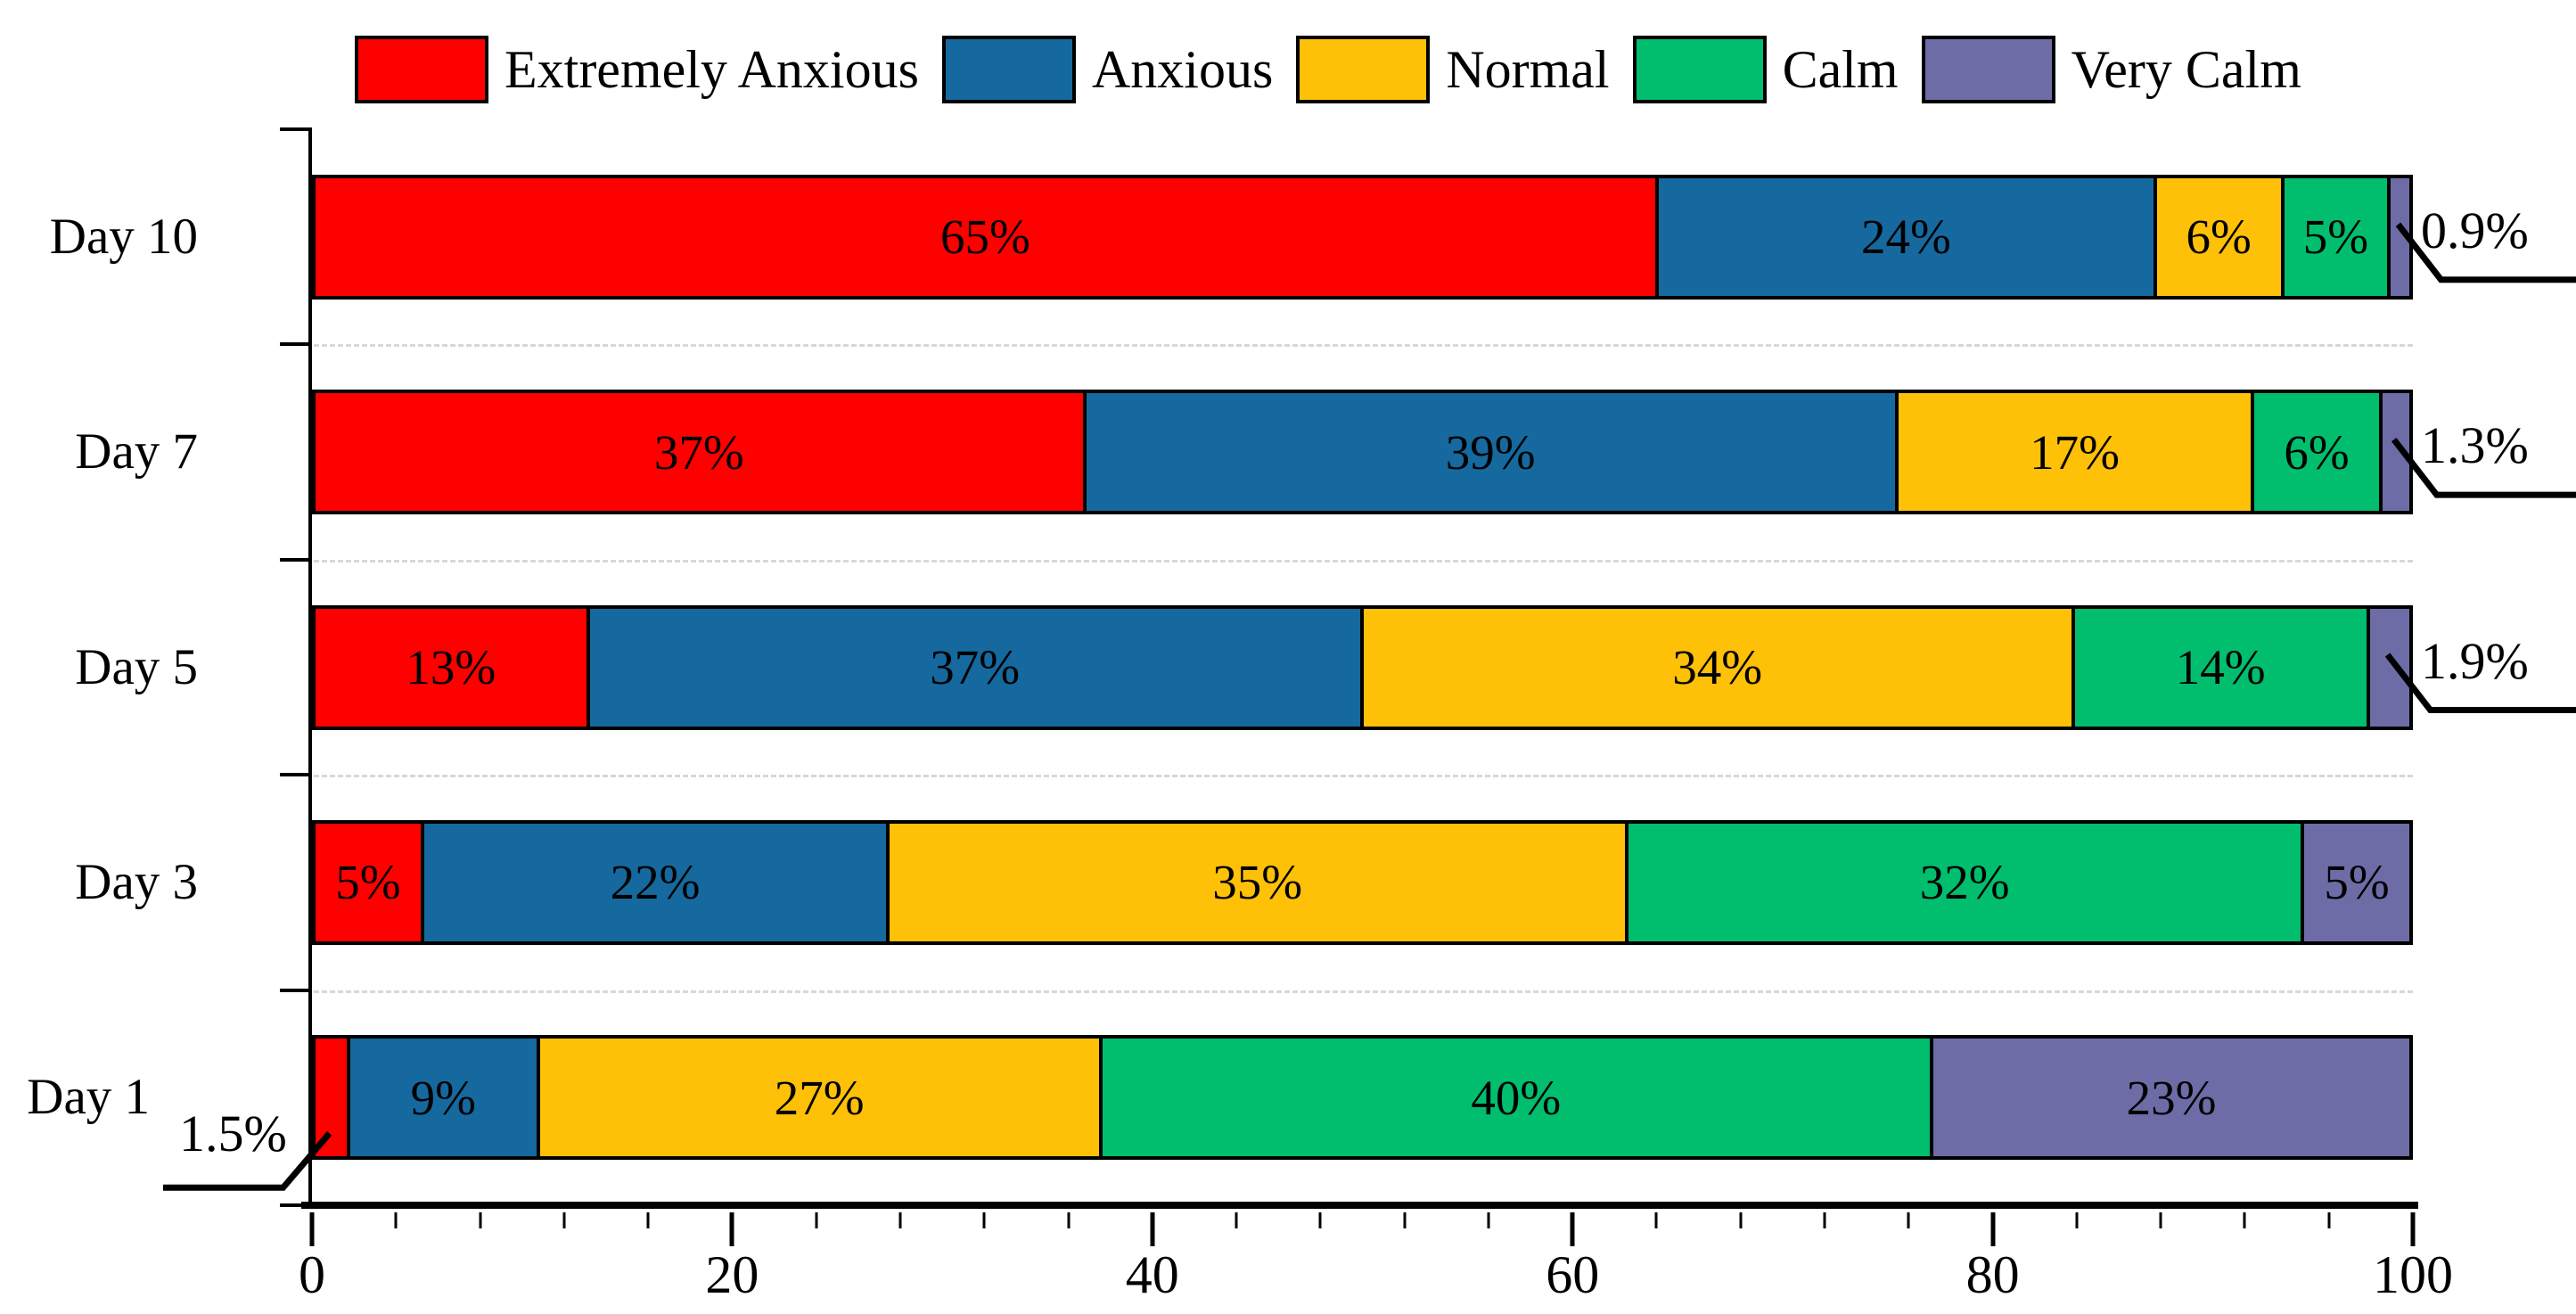 This screenshot has height=1314, width=2576. I want to click on segment-value-label: 35%, so click(1257, 883).